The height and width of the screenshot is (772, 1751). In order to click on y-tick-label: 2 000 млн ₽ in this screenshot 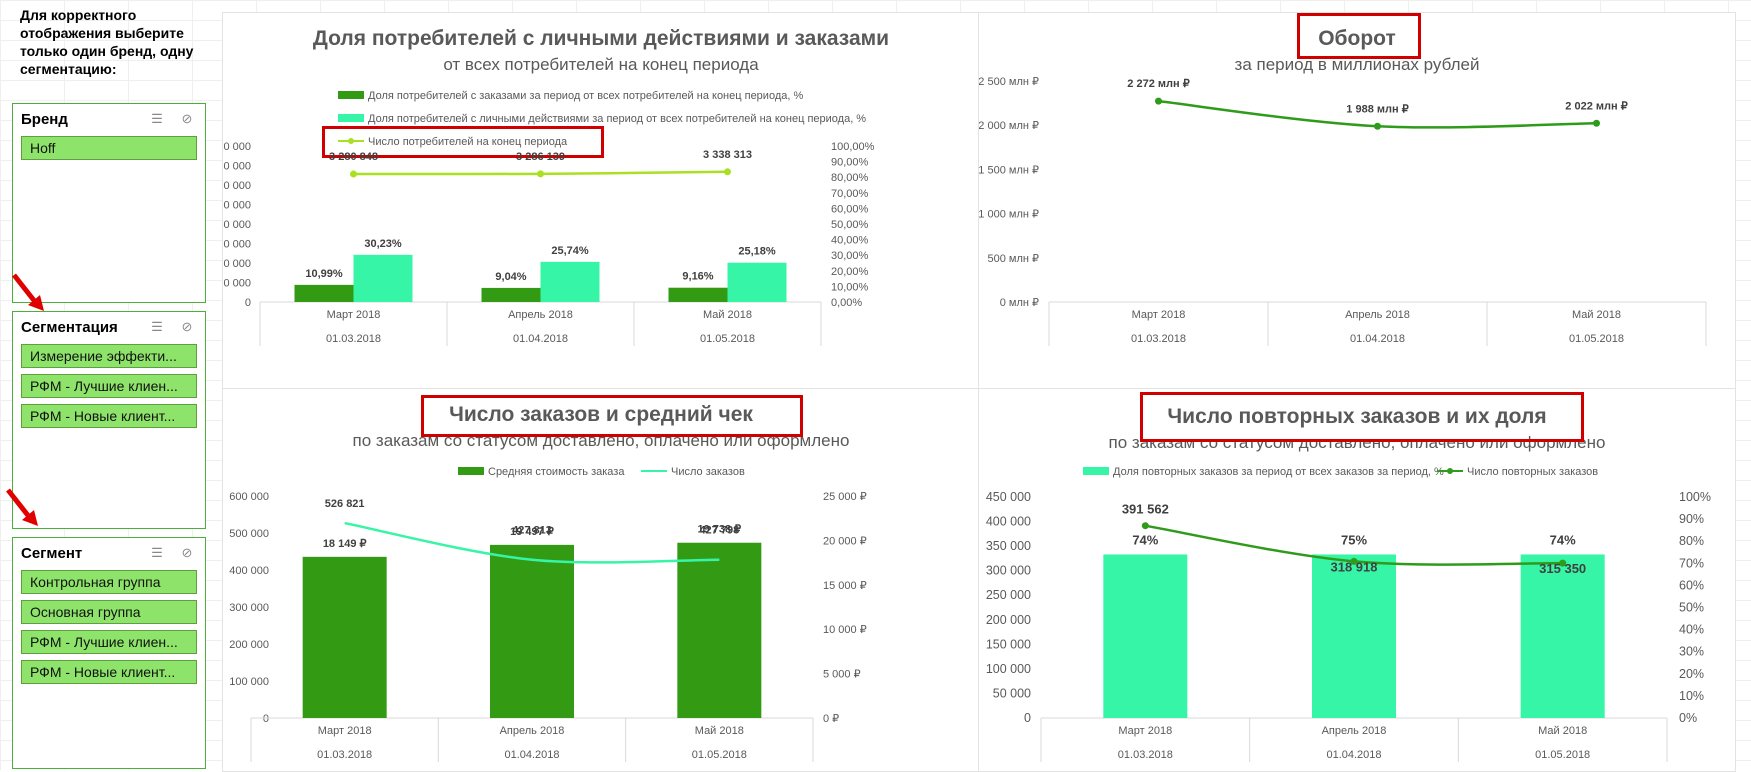, I will do `click(1009, 126)`.